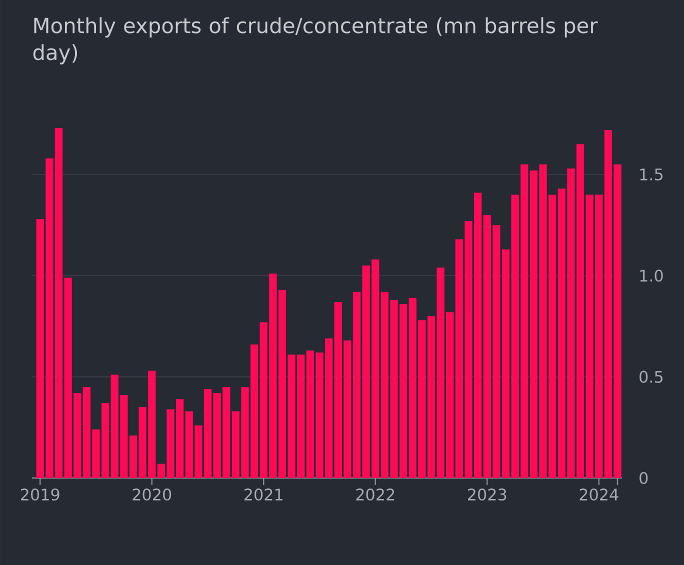 The image size is (684, 565). I want to click on x-tick-label: 2023, so click(487, 494).